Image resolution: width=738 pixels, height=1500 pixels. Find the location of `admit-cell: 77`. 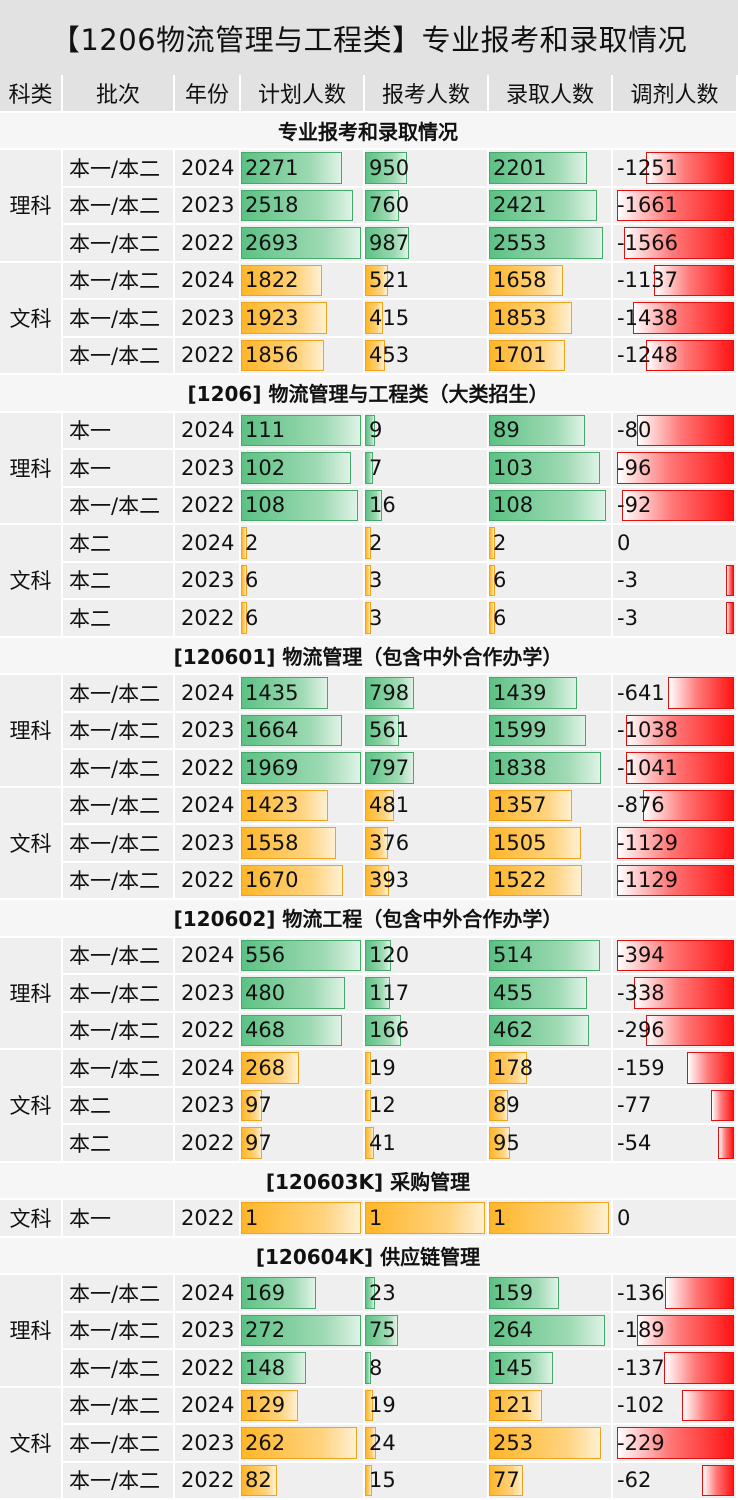

admit-cell: 77 is located at coordinates (551, 1481).